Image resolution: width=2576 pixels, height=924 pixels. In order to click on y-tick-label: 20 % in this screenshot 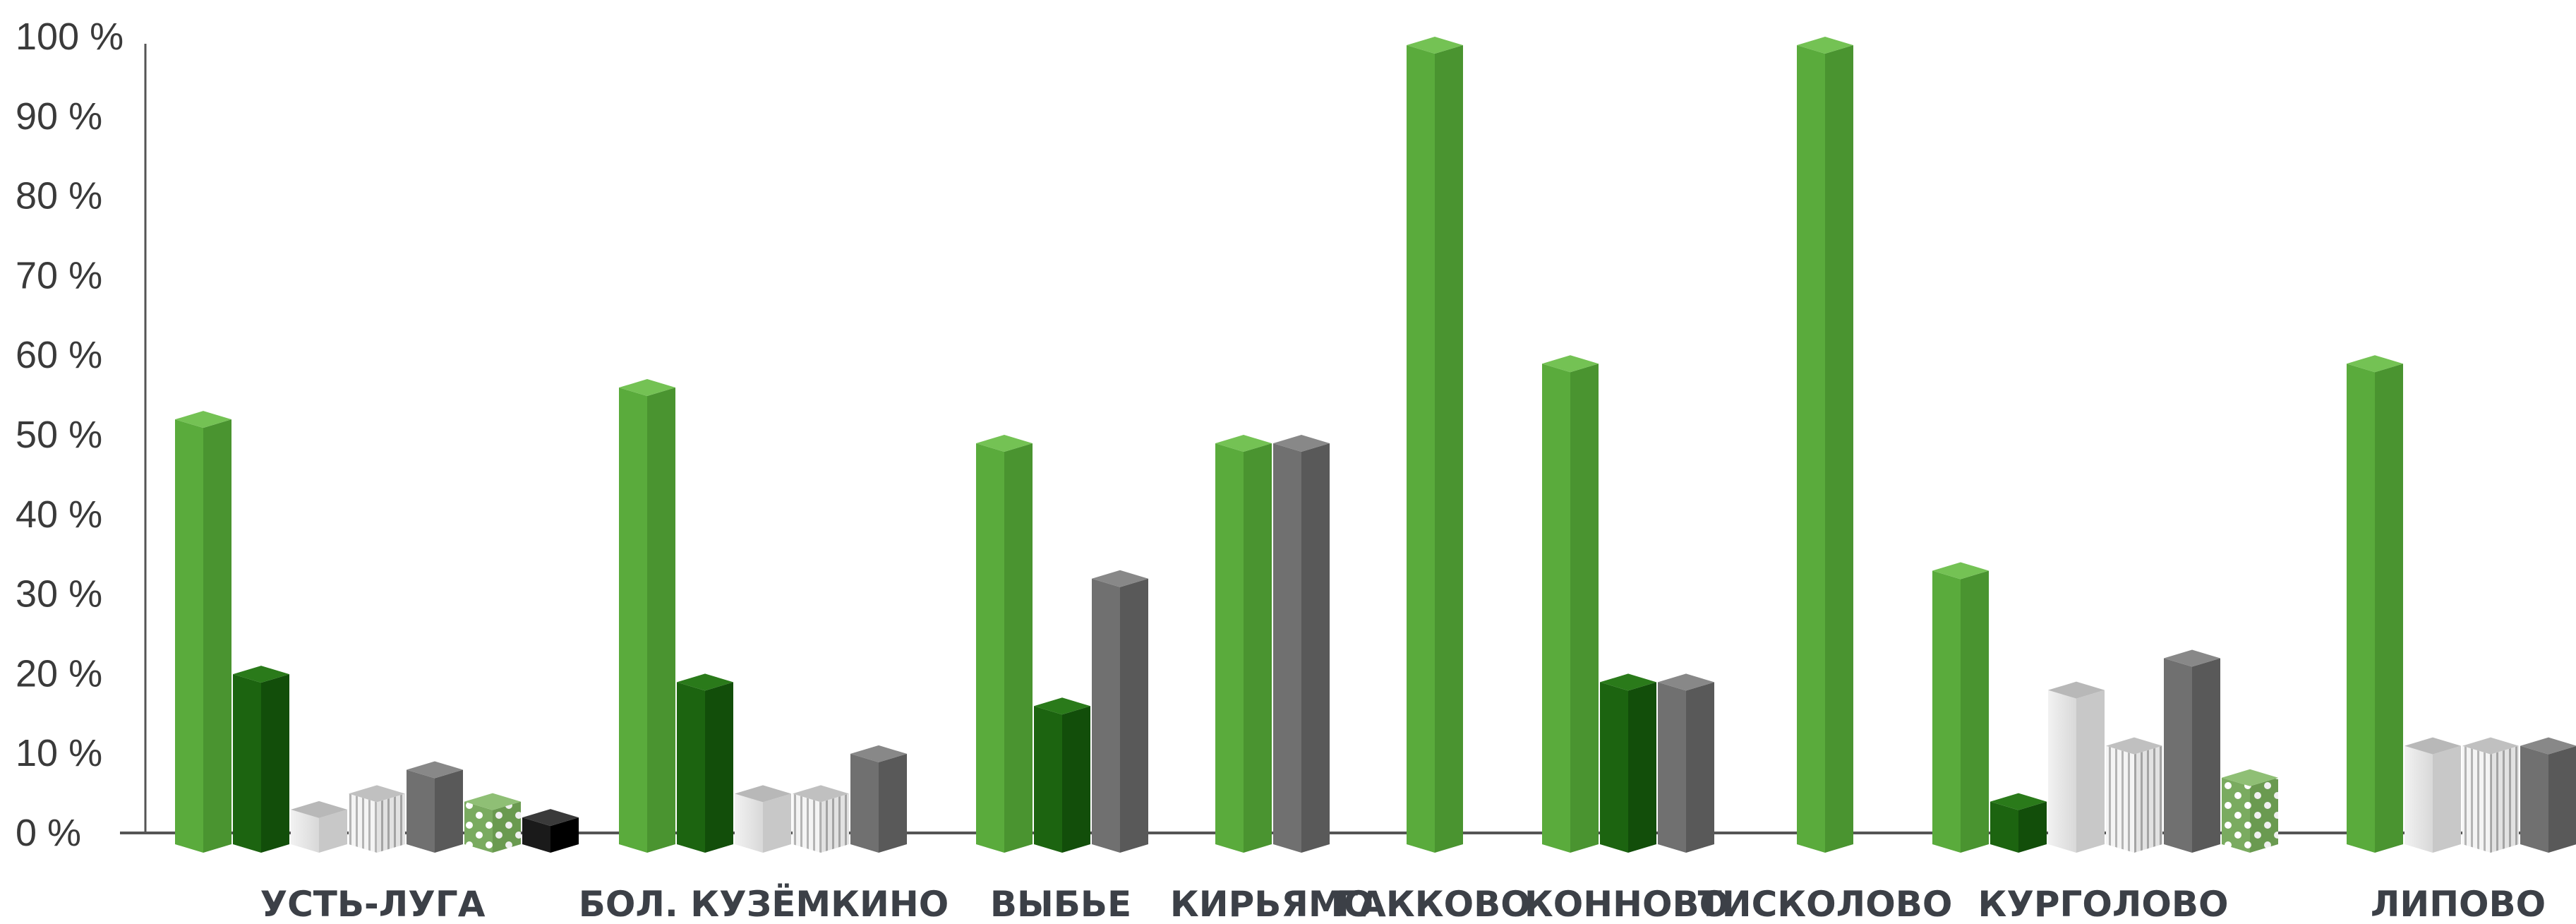, I will do `click(59, 673)`.